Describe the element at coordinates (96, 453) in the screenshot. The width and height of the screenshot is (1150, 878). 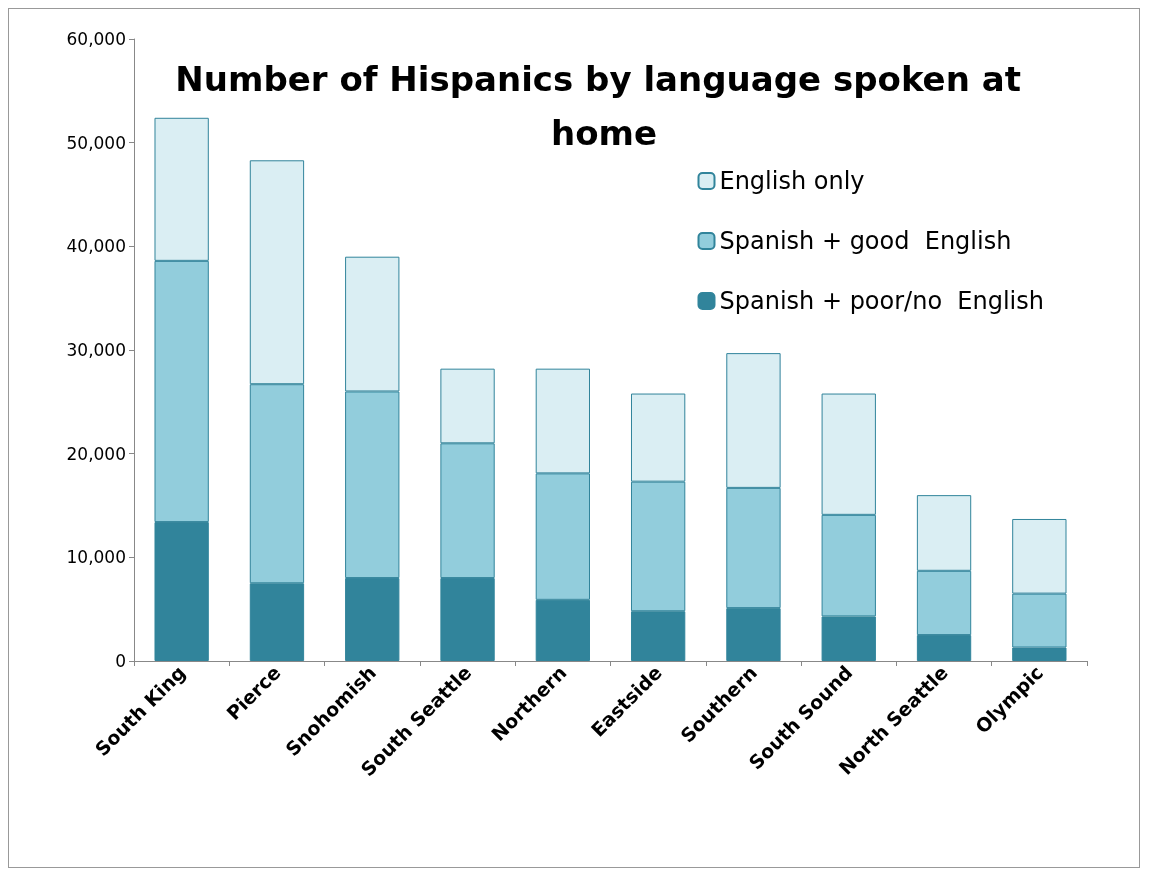
I see `y-tick-label: 20,000` at that location.